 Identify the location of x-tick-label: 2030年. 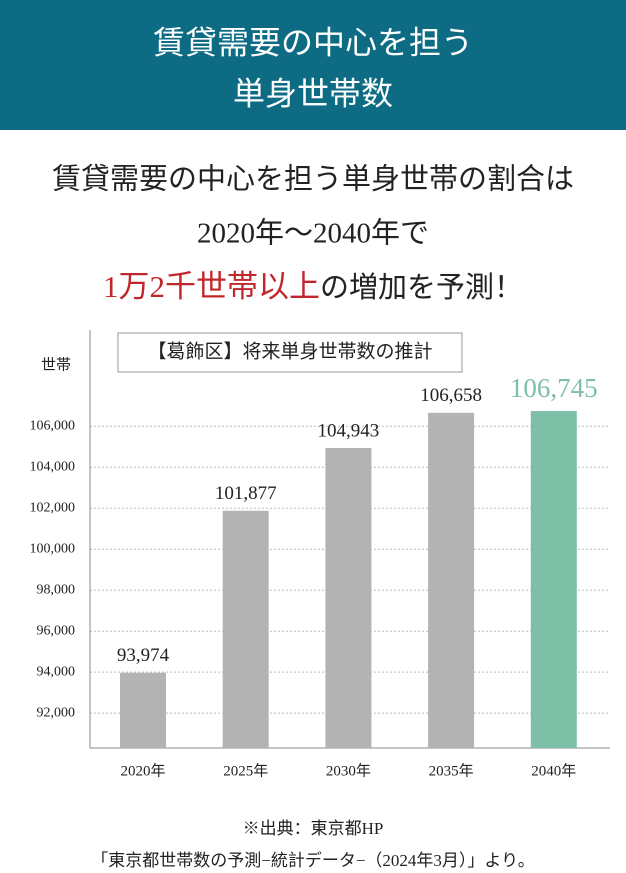
(348, 770).